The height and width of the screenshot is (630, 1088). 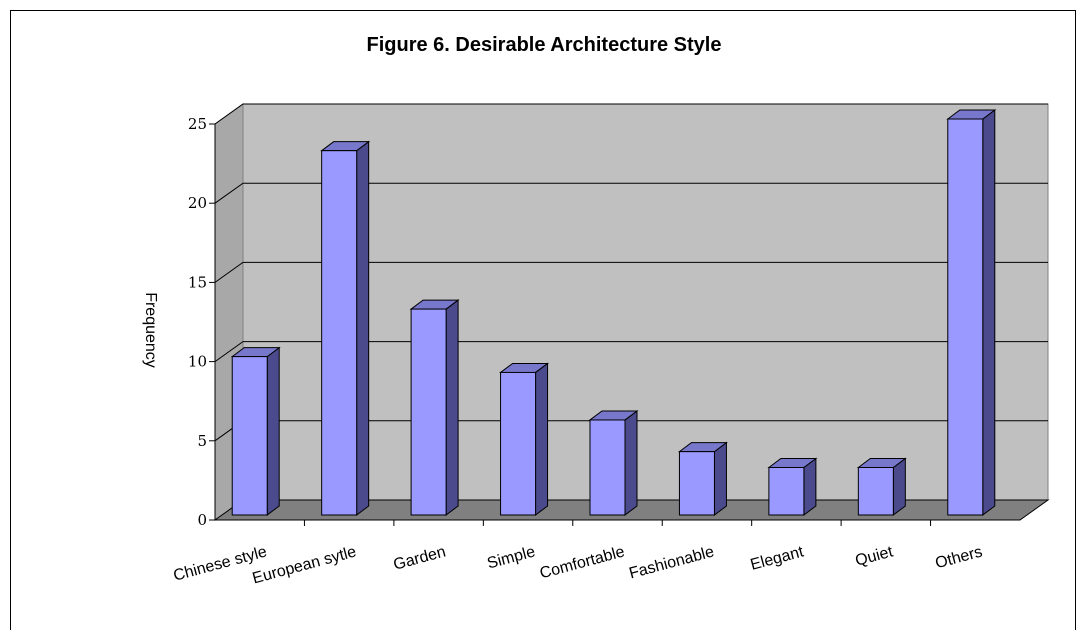 What do you see at coordinates (197, 124) in the screenshot?
I see `y-tick-label: 25` at bounding box center [197, 124].